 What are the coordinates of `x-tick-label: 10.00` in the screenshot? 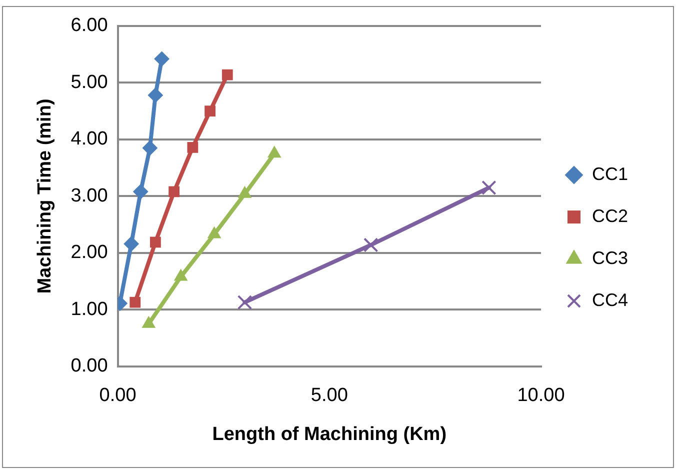 It's located at (541, 395).